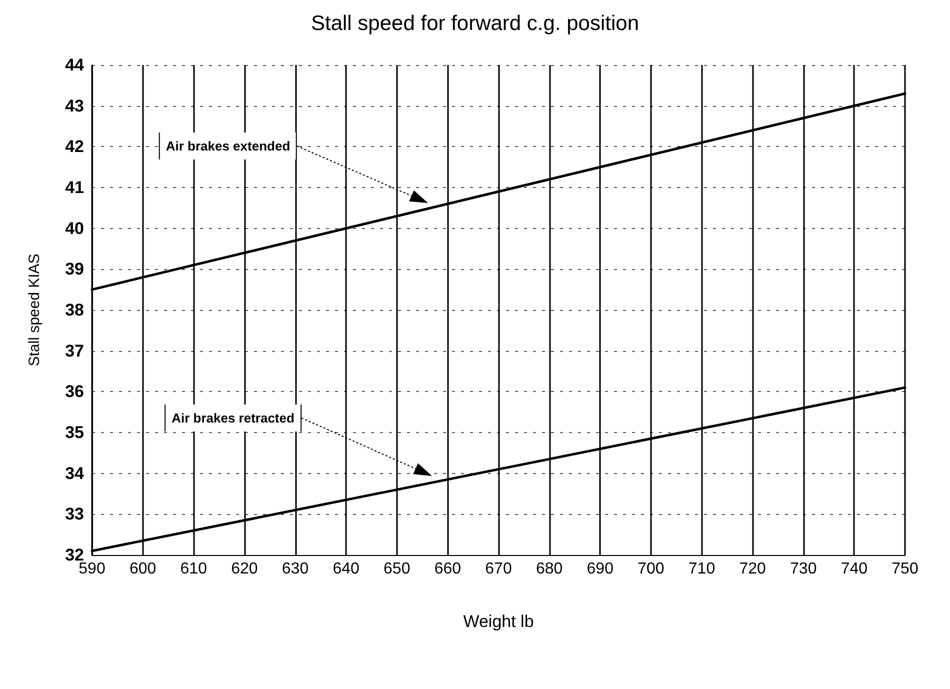  Describe the element at coordinates (905, 569) in the screenshot. I see `x-tick-label: 750` at that location.